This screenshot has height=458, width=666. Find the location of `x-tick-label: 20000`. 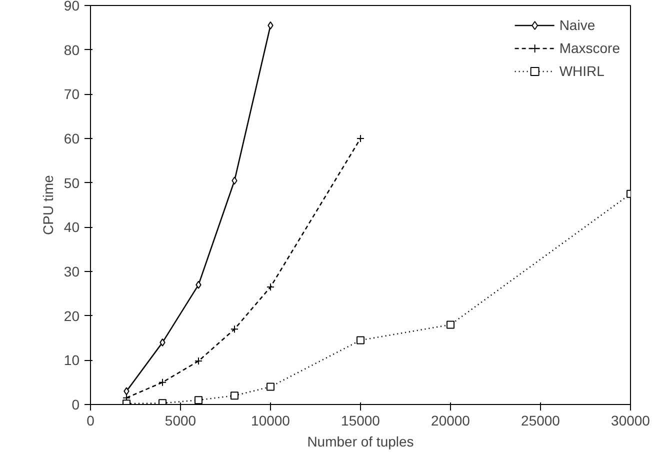

x-tick-label: 20000 is located at coordinates (450, 420).